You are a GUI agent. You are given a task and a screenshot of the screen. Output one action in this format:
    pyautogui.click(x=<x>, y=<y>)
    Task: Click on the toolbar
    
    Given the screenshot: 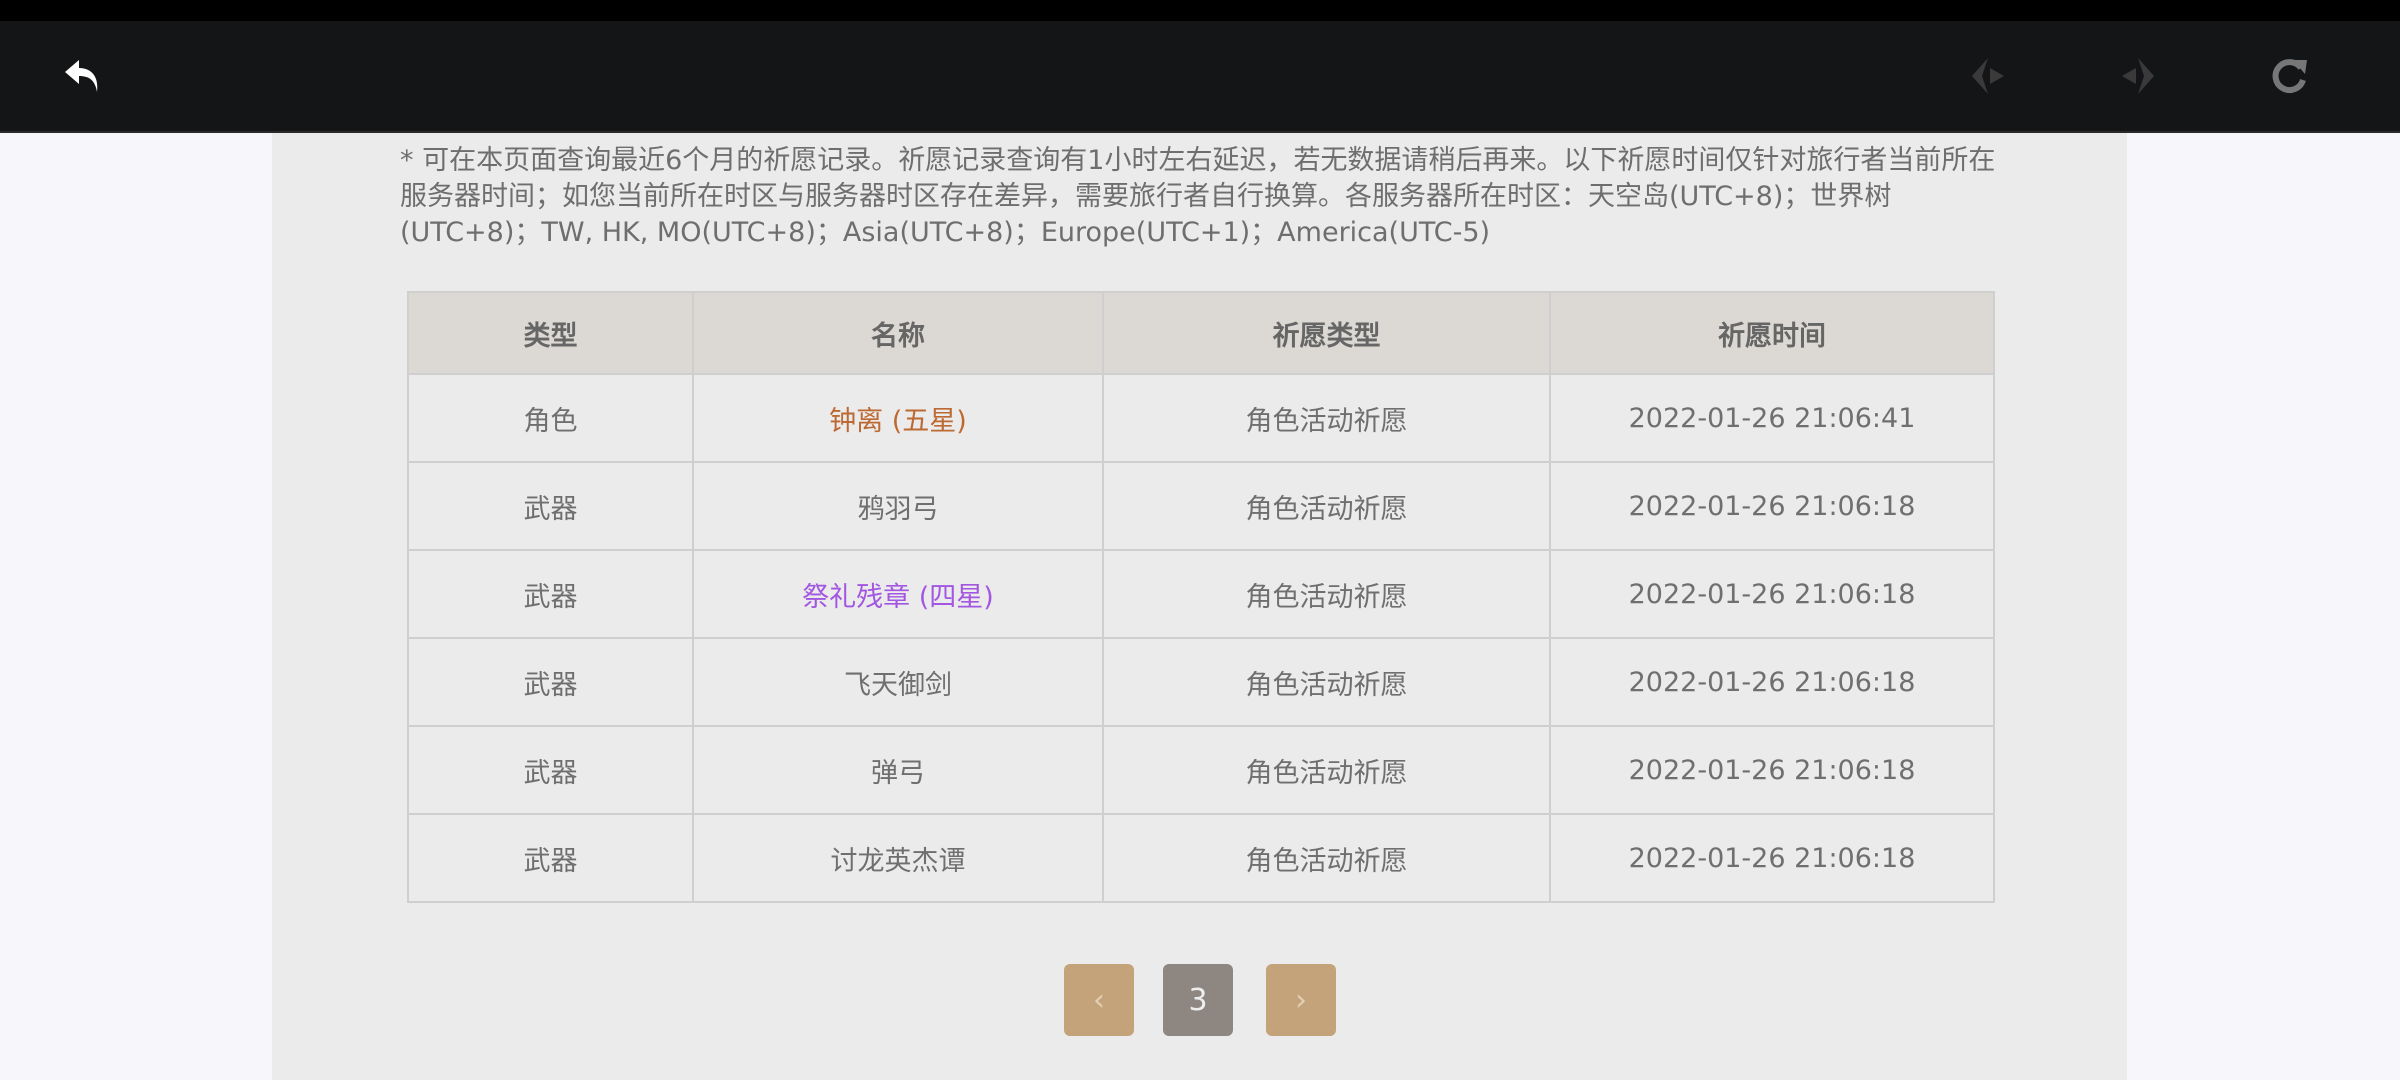 What is the action you would take?
    pyautogui.click(x=1200, y=77)
    